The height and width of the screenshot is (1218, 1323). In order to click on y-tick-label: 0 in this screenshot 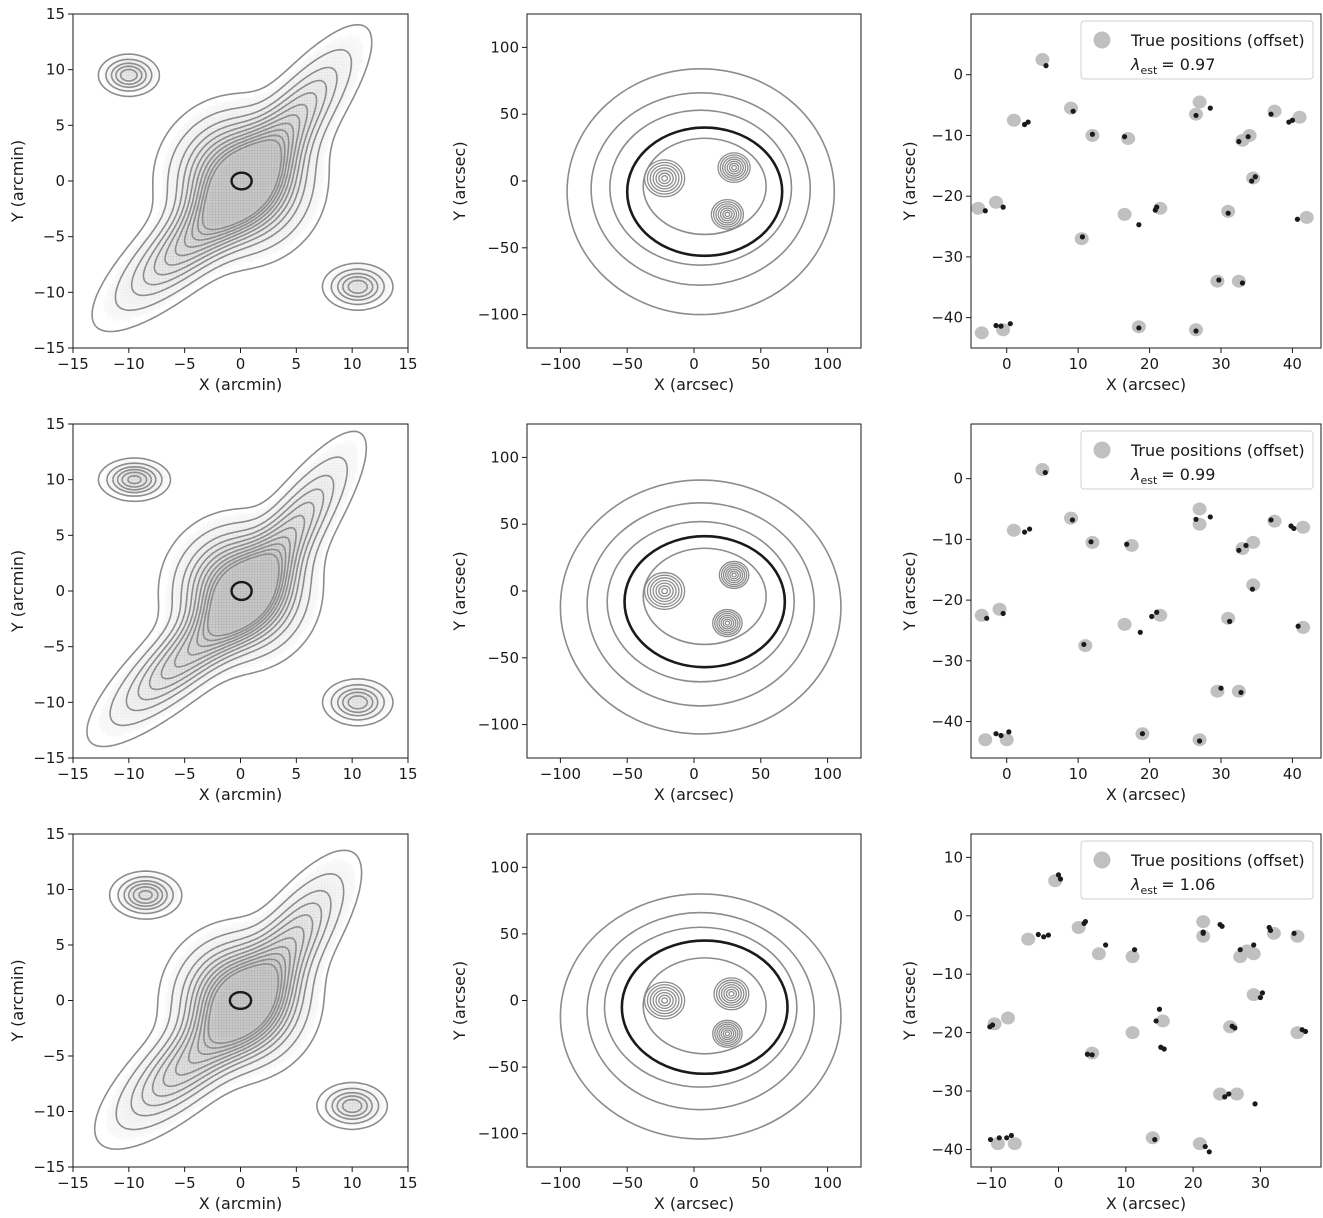, I will do `click(958, 75)`.